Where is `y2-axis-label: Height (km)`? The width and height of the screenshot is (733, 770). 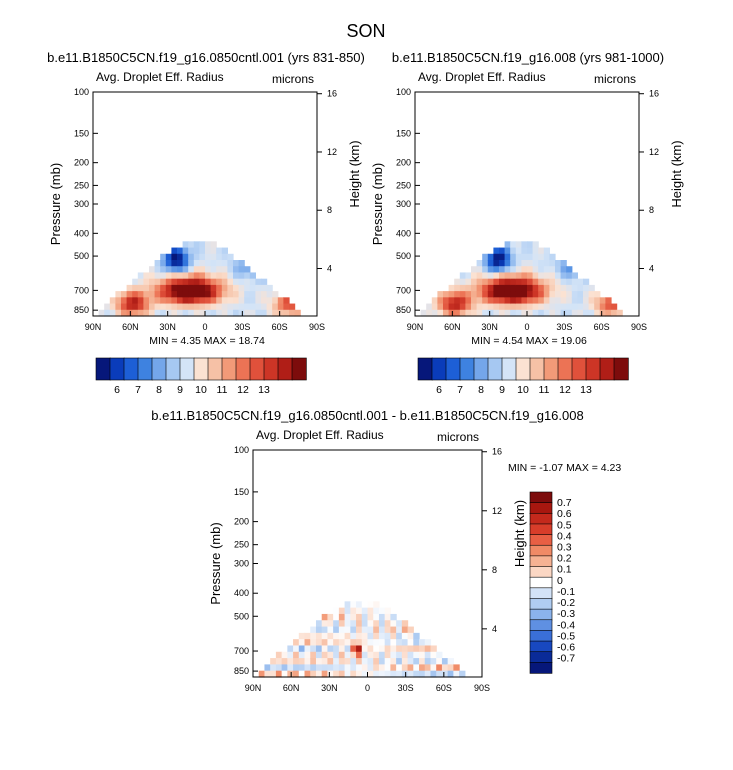 y2-axis-label: Height (km) is located at coordinates (519, 533).